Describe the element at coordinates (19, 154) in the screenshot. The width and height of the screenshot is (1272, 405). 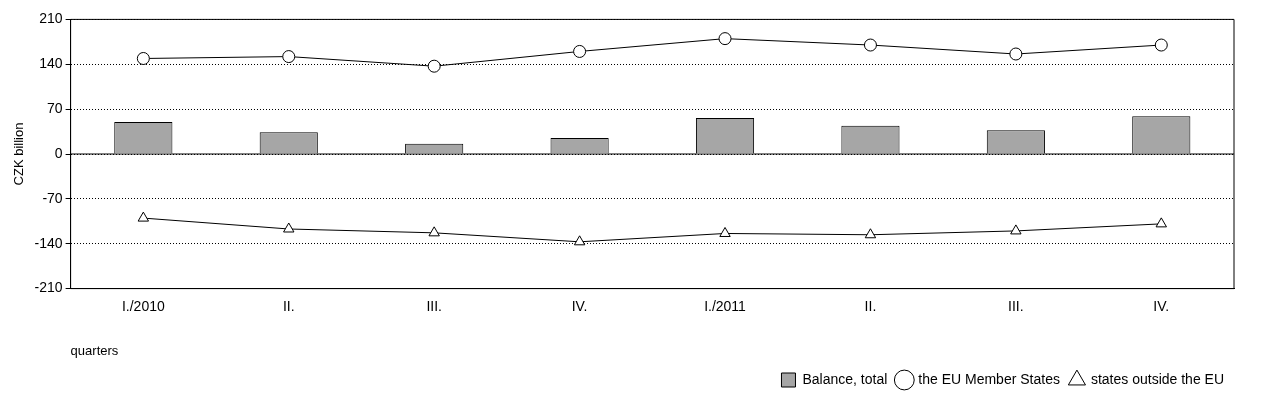
I see `y-axis-title: CZK billion` at that location.